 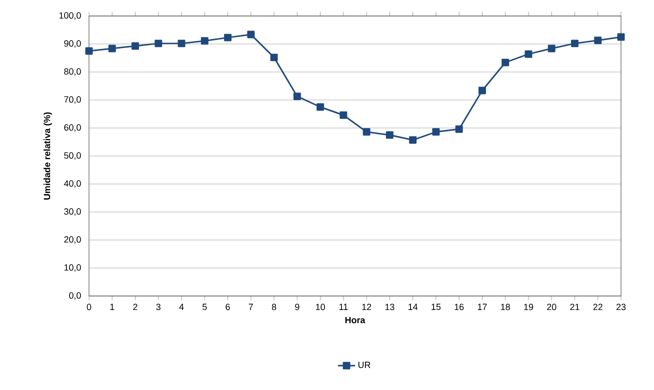 What do you see at coordinates (436, 307) in the screenshot?
I see `x-tick-label: 15` at bounding box center [436, 307].